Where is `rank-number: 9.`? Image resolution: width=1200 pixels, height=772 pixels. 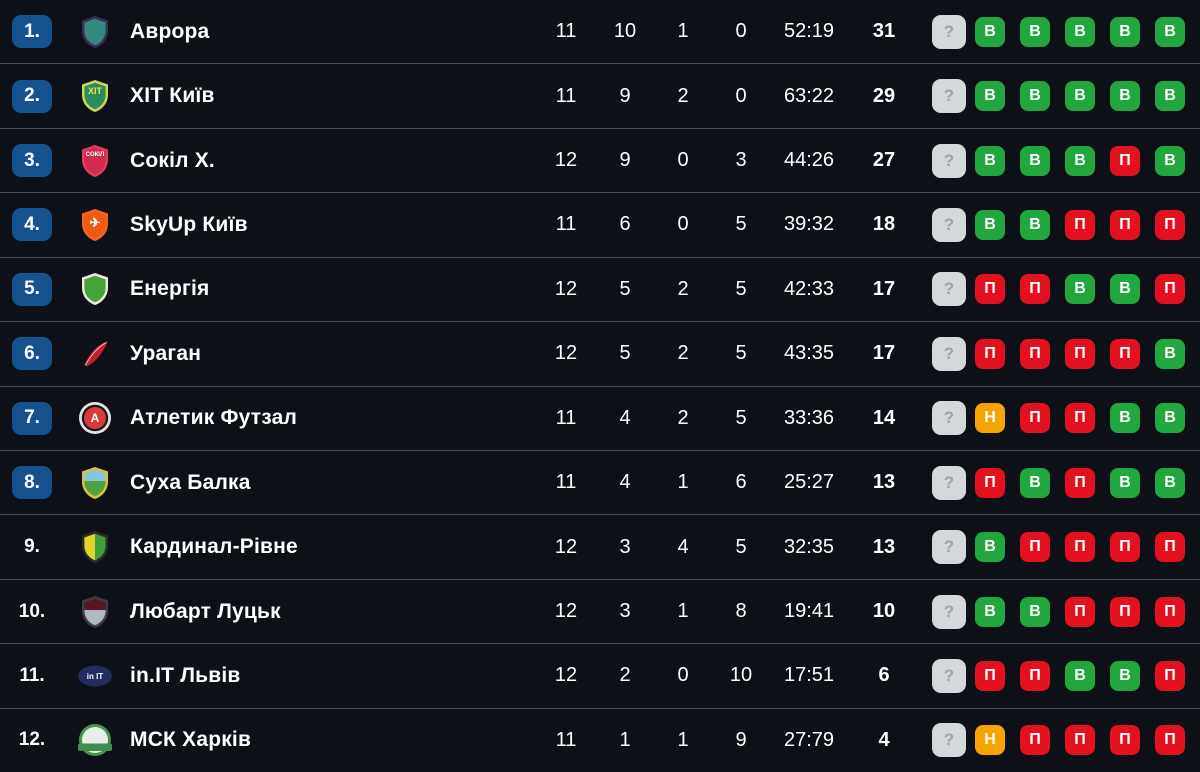
rank-number: 9. is located at coordinates (32, 547).